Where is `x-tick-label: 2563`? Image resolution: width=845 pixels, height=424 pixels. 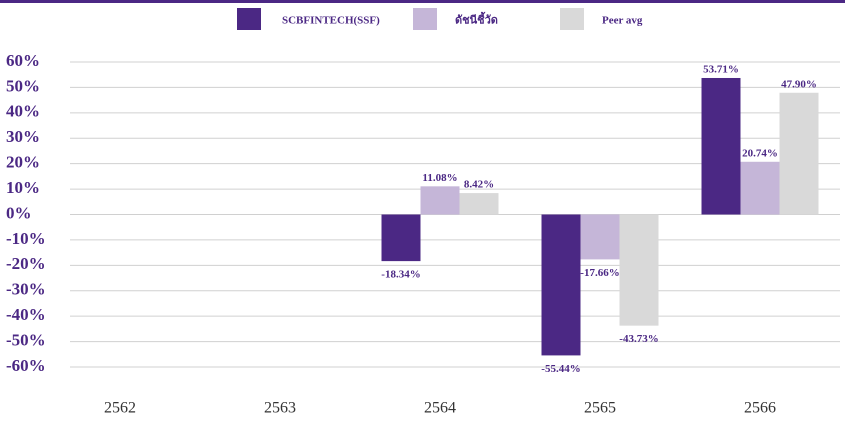
x-tick-label: 2563 is located at coordinates (280, 408).